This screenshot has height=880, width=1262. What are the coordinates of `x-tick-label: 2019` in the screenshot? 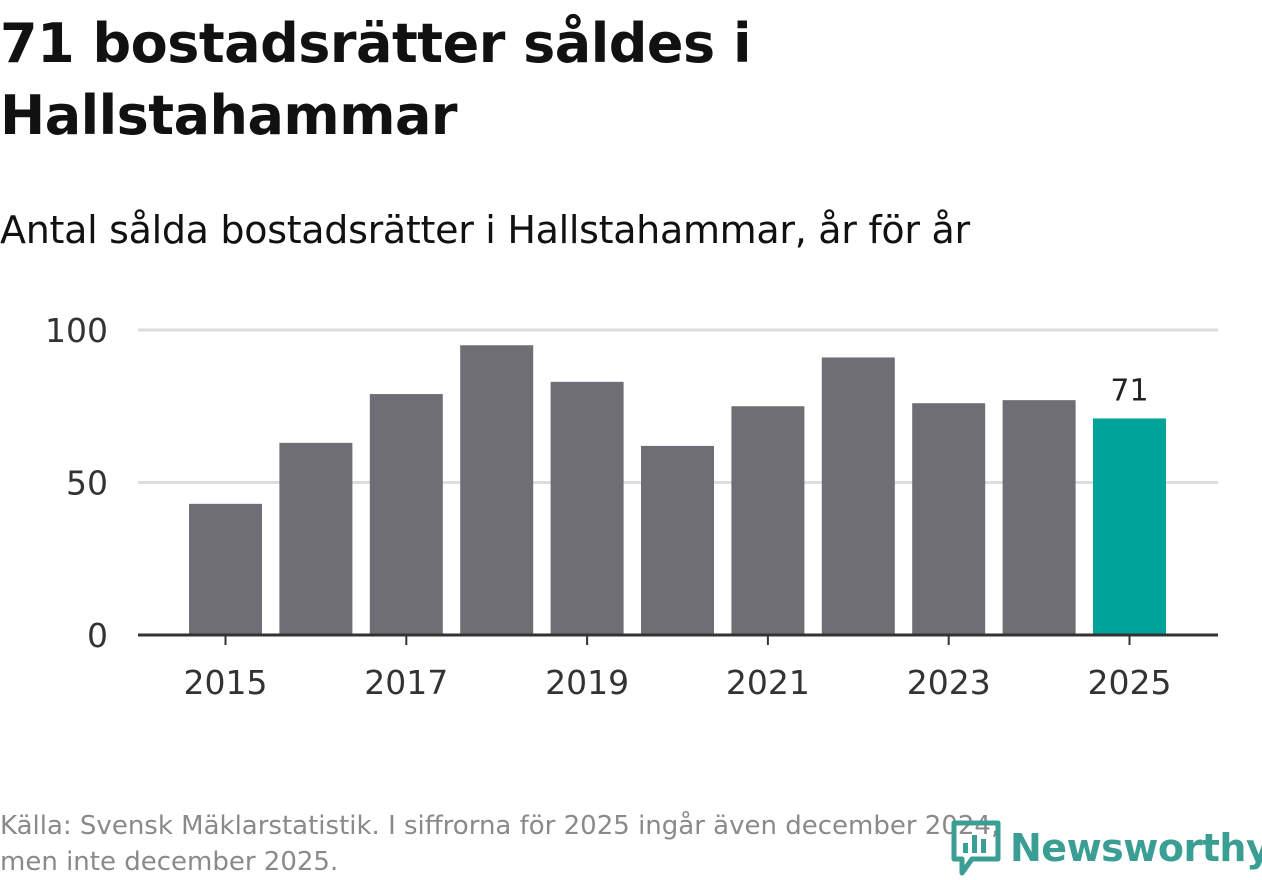 It's located at (587, 682).